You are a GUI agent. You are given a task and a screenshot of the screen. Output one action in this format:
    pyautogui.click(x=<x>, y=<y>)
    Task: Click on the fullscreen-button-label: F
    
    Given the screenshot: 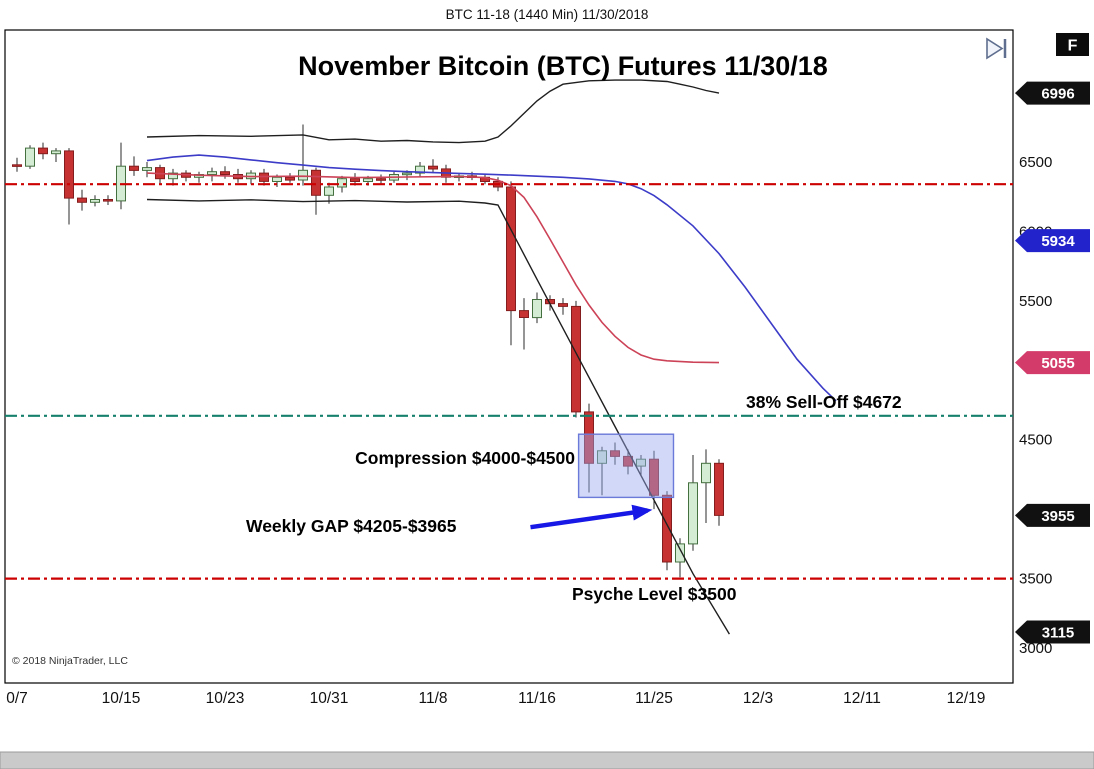 What is the action you would take?
    pyautogui.click(x=1073, y=46)
    